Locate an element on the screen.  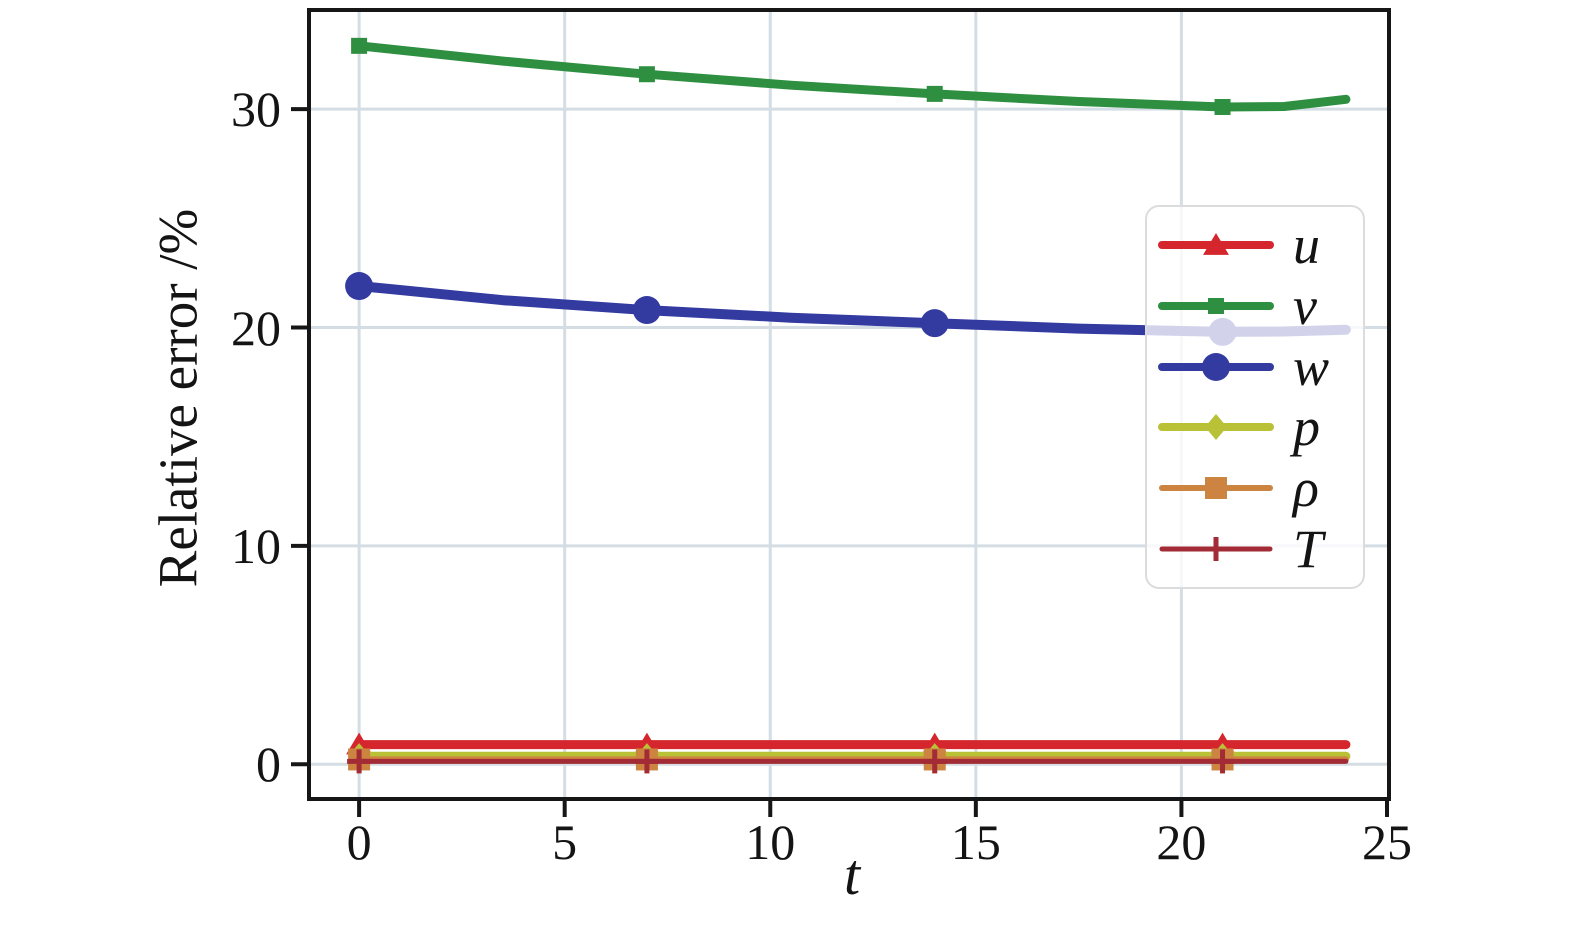
y-tick-label-10: 10 is located at coordinates (256, 545).